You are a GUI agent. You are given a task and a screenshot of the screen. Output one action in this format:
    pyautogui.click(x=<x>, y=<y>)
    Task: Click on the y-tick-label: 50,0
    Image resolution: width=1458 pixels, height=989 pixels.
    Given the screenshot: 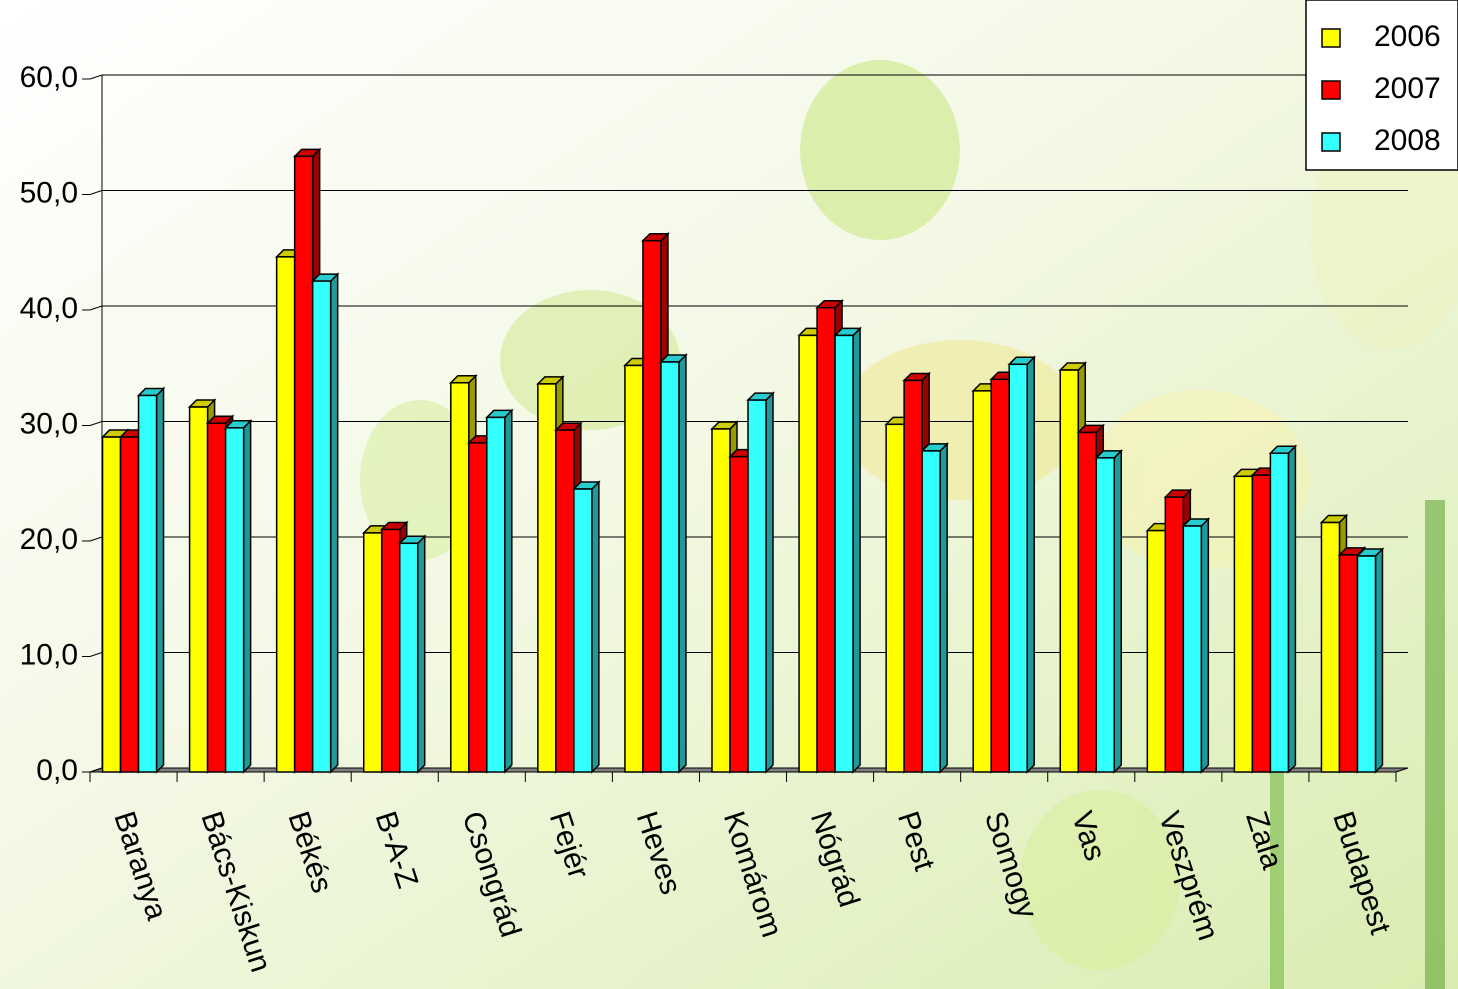 What is the action you would take?
    pyautogui.click(x=49, y=192)
    